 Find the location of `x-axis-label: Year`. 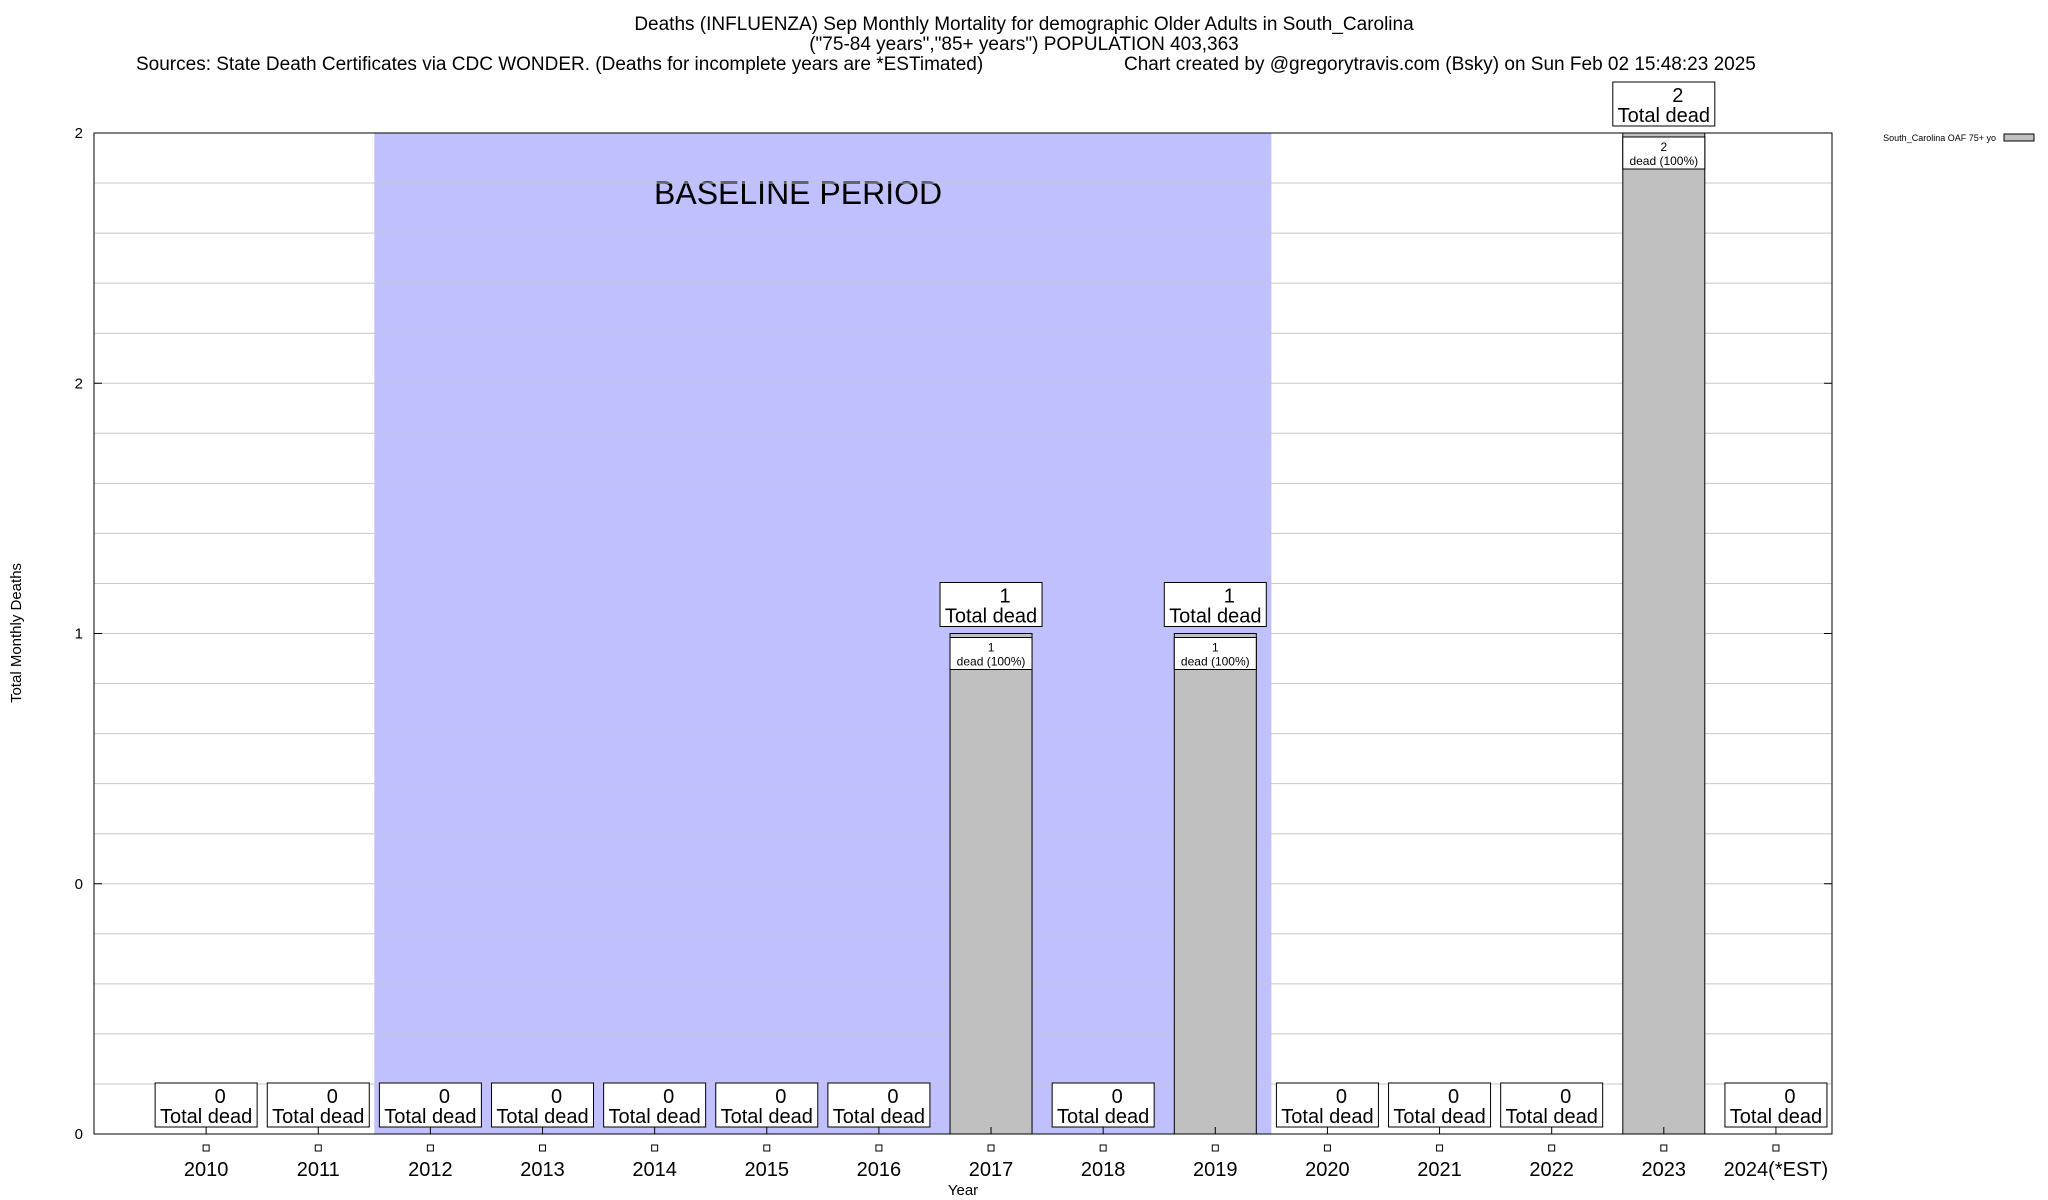

x-axis-label: Year is located at coordinates (963, 1190).